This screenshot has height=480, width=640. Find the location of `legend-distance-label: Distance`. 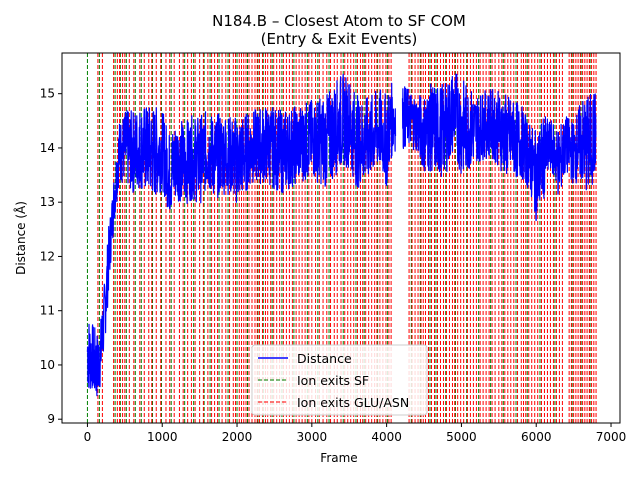

legend-distance-label: Distance is located at coordinates (324, 358).